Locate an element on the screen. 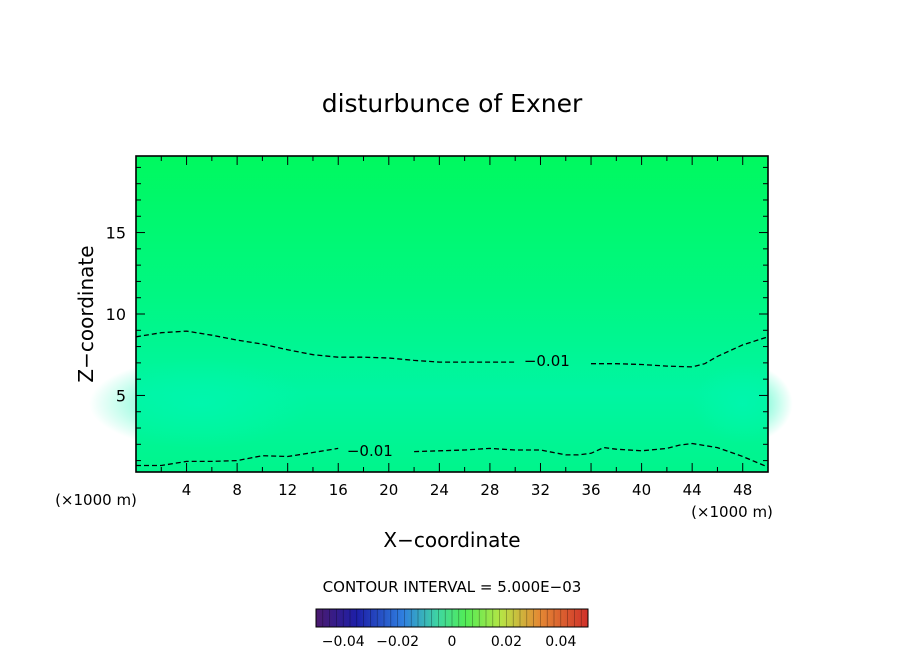  colorbar-frame is located at coordinates (452, 618).